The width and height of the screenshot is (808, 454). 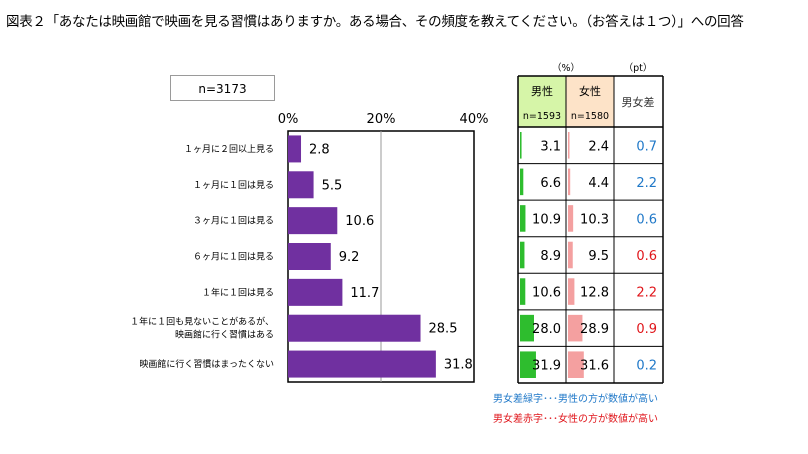 I want to click on diff-header: 男女差, so click(x=638, y=102).